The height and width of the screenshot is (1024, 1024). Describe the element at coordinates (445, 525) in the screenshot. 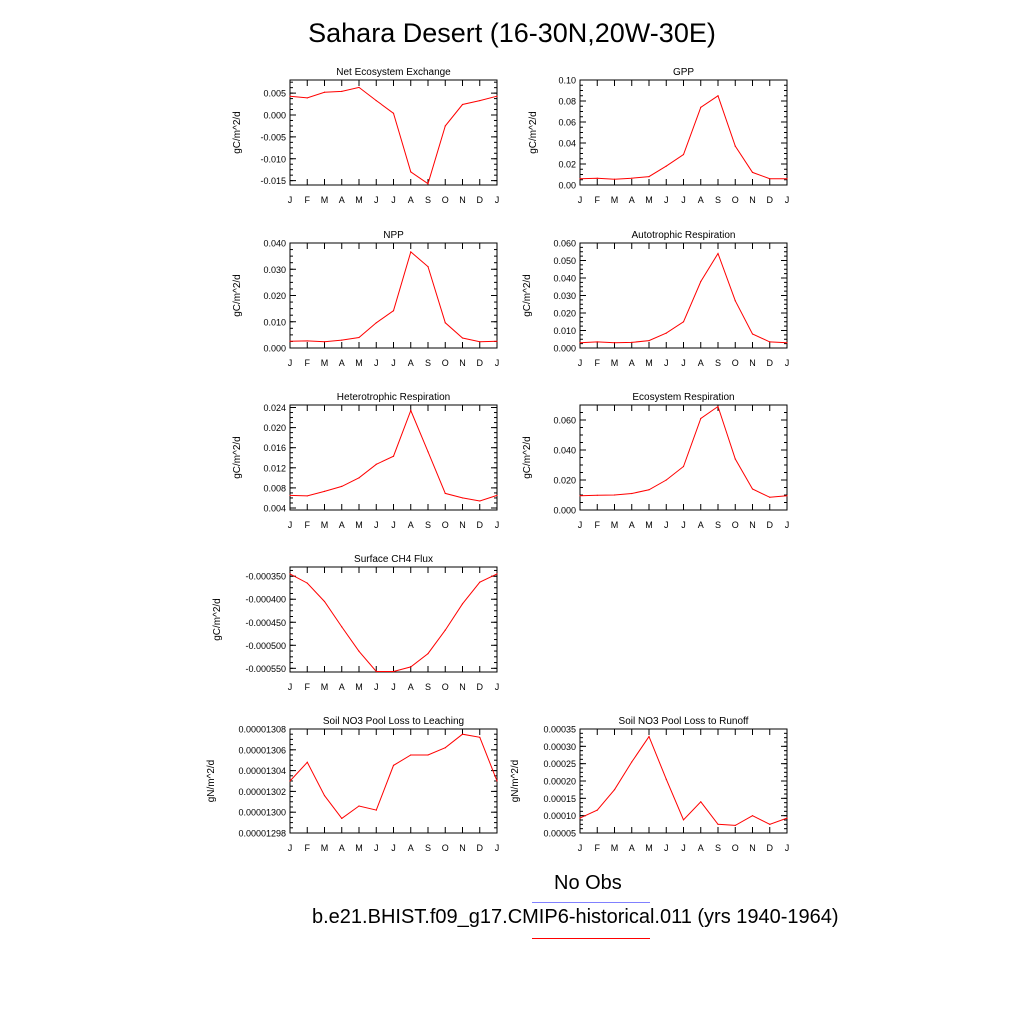

I see `heterotrophic-respiration-xtick-label: O` at that location.